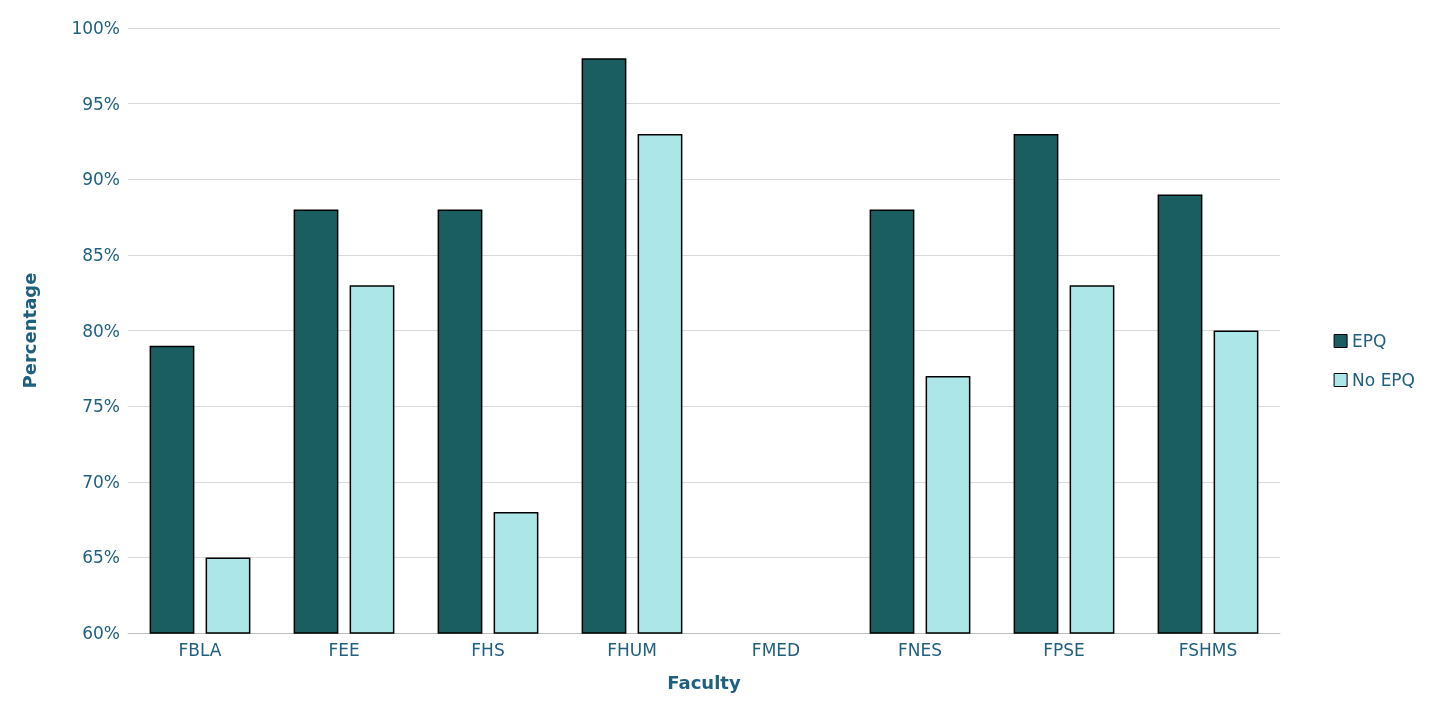  I want to click on y-tick-label: 85%, so click(101, 254).